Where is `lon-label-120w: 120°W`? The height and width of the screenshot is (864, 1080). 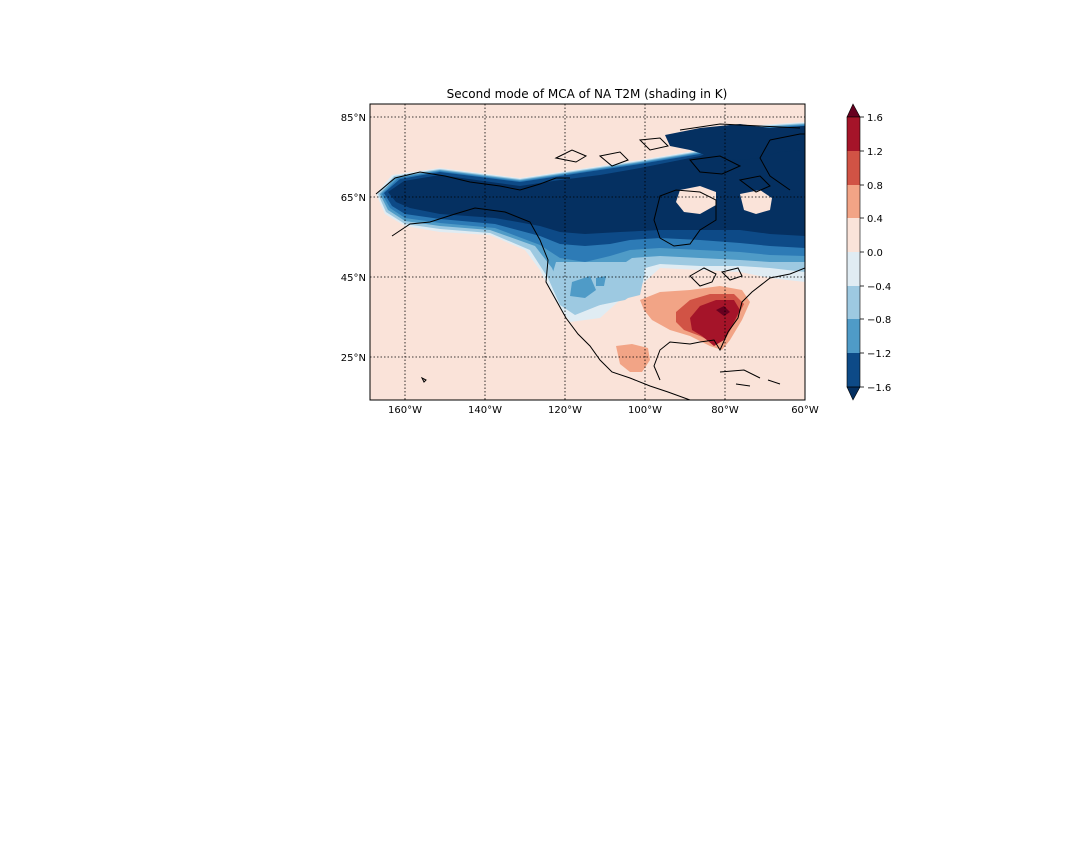
lon-label-120w: 120°W is located at coordinates (565, 410).